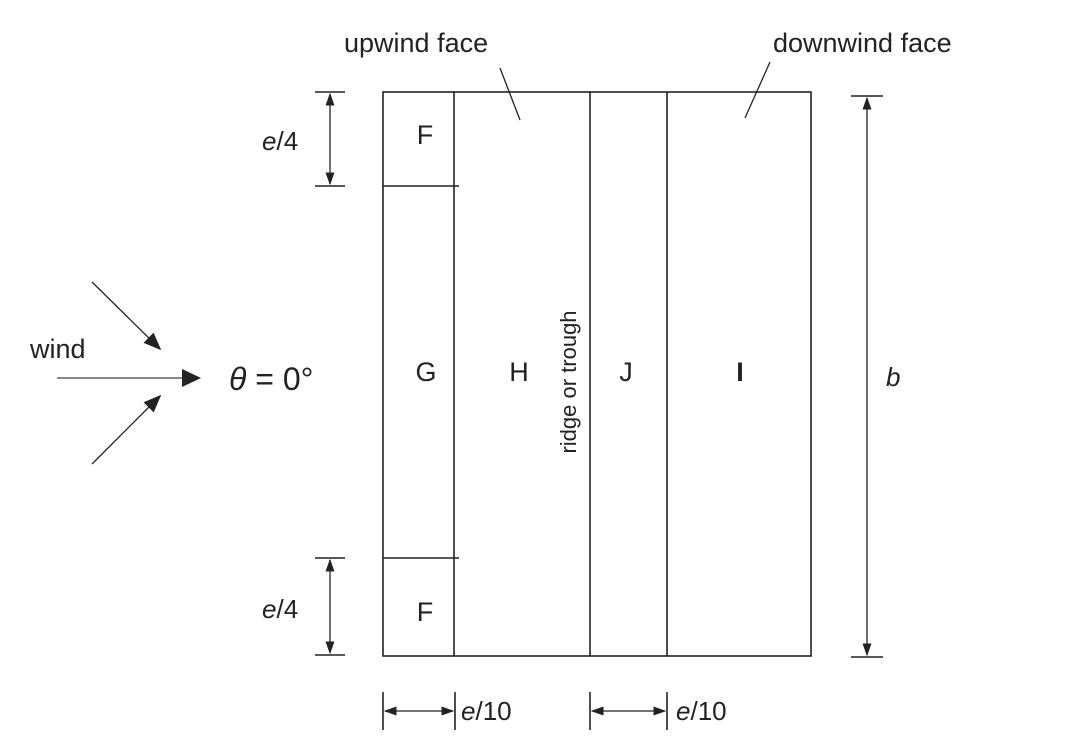  What do you see at coordinates (271, 379) in the screenshot?
I see `theta-label: θ = 0°` at bounding box center [271, 379].